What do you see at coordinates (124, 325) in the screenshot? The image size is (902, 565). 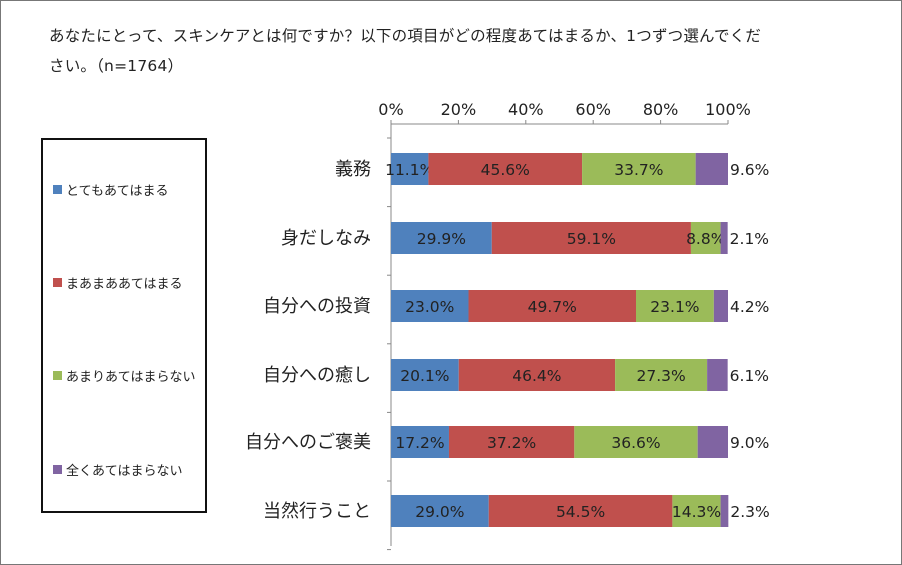 I see `legend: とてもあてはまる まあまああてはまる あまりあてはまらない 全くあてはまらない` at bounding box center [124, 325].